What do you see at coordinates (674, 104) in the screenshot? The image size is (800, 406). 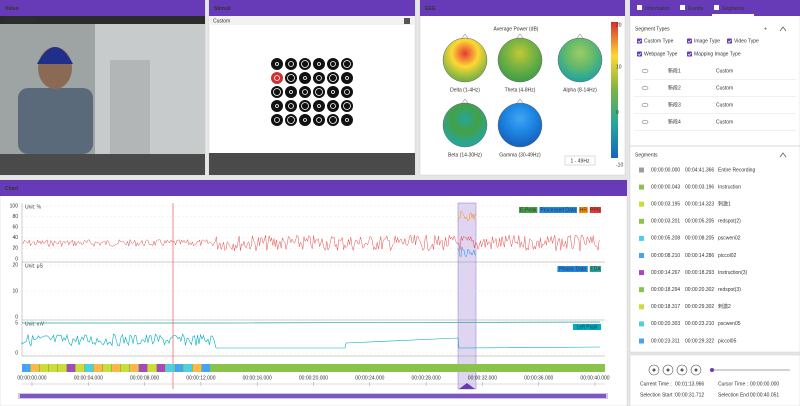 I see `segment-type-name: 新段3` at bounding box center [674, 104].